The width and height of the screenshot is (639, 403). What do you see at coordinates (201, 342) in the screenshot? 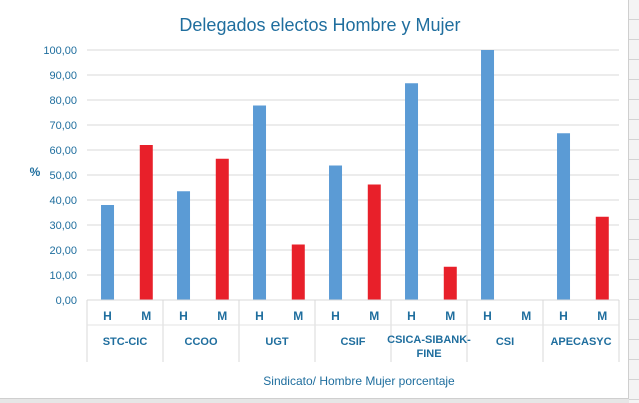
I see `category-label: CCOO` at bounding box center [201, 342].